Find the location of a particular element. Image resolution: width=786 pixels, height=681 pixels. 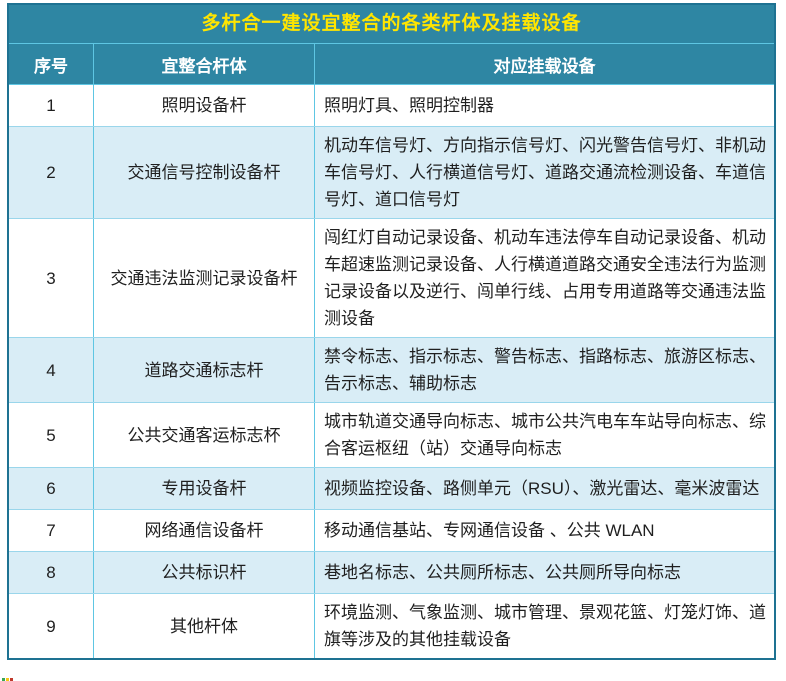

table-row: 1 照明设备杆 照明灯具、照明控制器 is located at coordinates (391, 106).